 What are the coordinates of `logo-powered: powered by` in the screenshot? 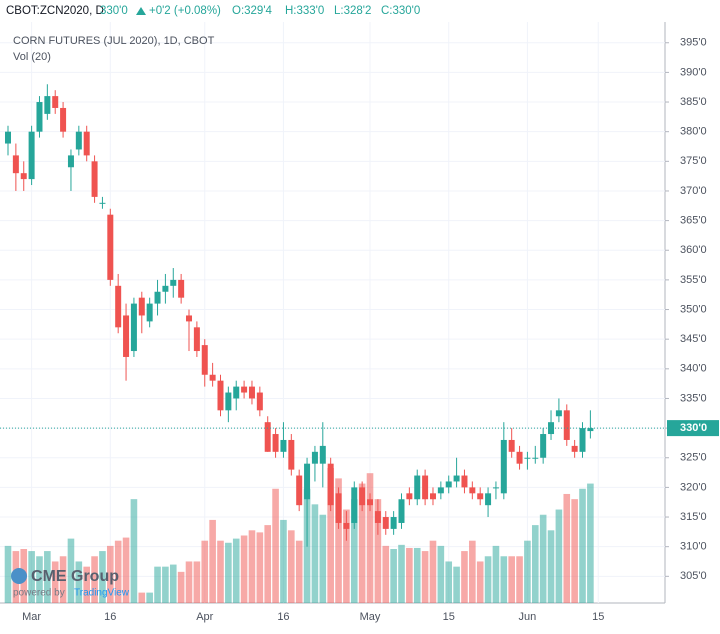 It's located at (39, 593).